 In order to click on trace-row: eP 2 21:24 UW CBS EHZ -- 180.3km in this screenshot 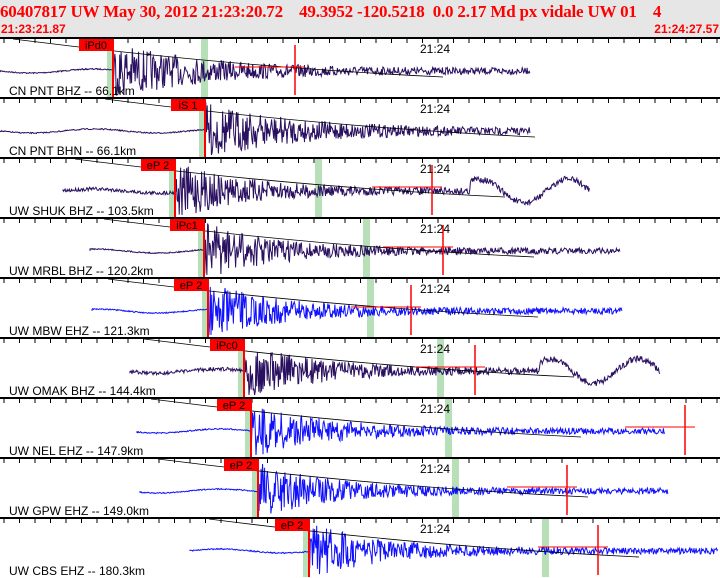, I will do `click(360, 547)`.